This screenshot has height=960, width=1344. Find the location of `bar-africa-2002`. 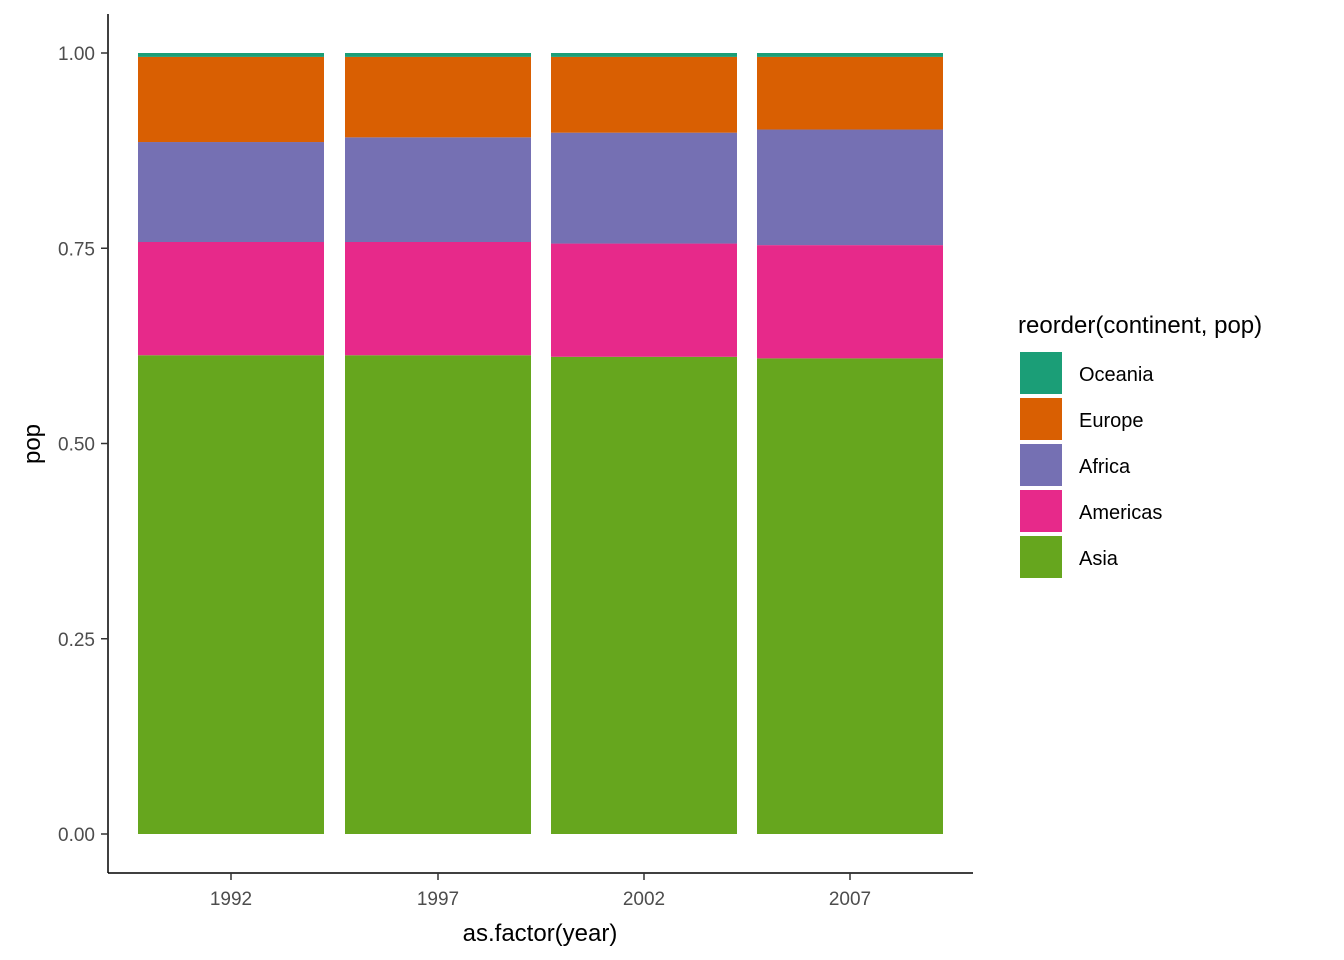

bar-africa-2002 is located at coordinates (644, 188).